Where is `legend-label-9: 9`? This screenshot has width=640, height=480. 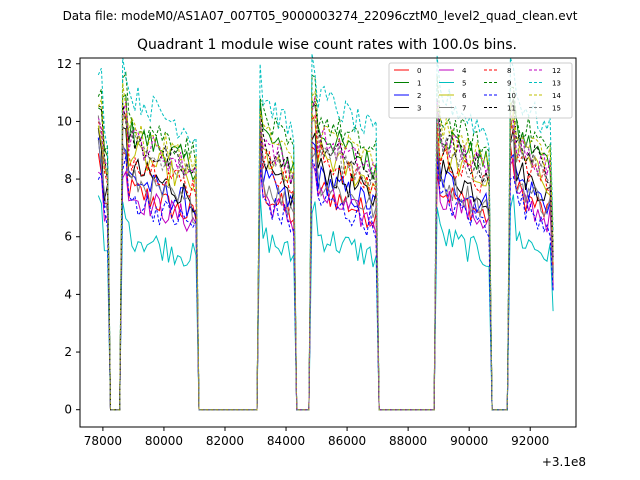
legend-label-9: 9 is located at coordinates (509, 84).